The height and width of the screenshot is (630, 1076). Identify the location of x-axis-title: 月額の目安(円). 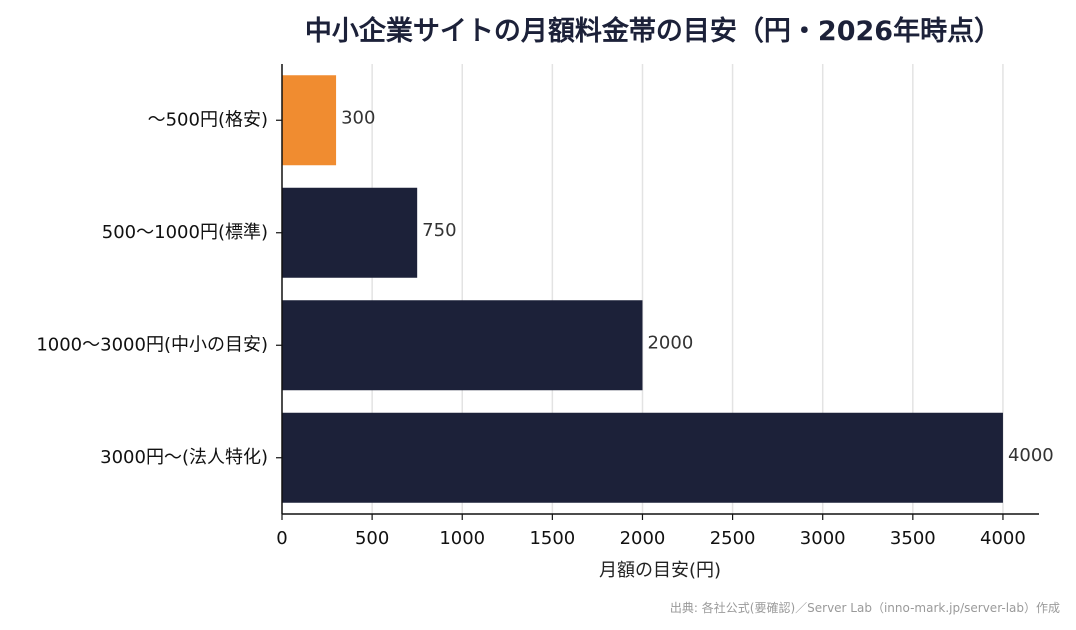
(660, 570).